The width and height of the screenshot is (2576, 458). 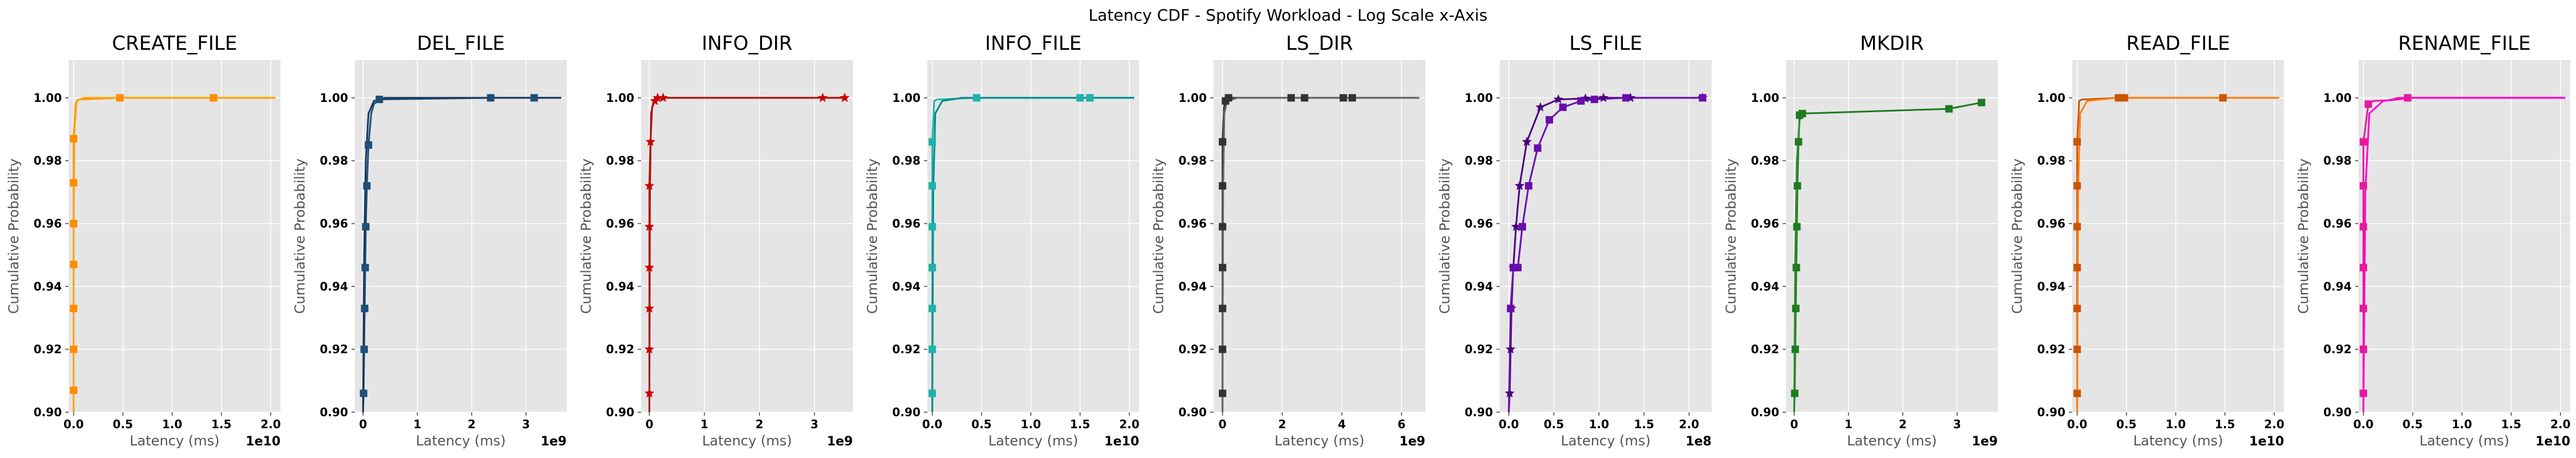 What do you see at coordinates (747, 44) in the screenshot?
I see `subplot-title: INFO_DIR` at bounding box center [747, 44].